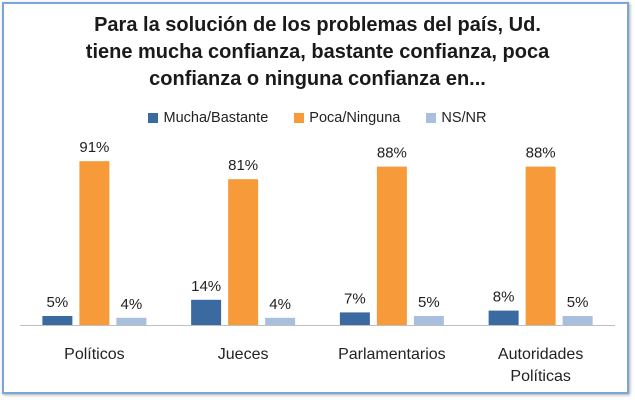 The width and height of the screenshot is (635, 400). Describe the element at coordinates (355, 118) in the screenshot. I see `legend-label-poca-ninguna: Poca/Ninguna` at that location.